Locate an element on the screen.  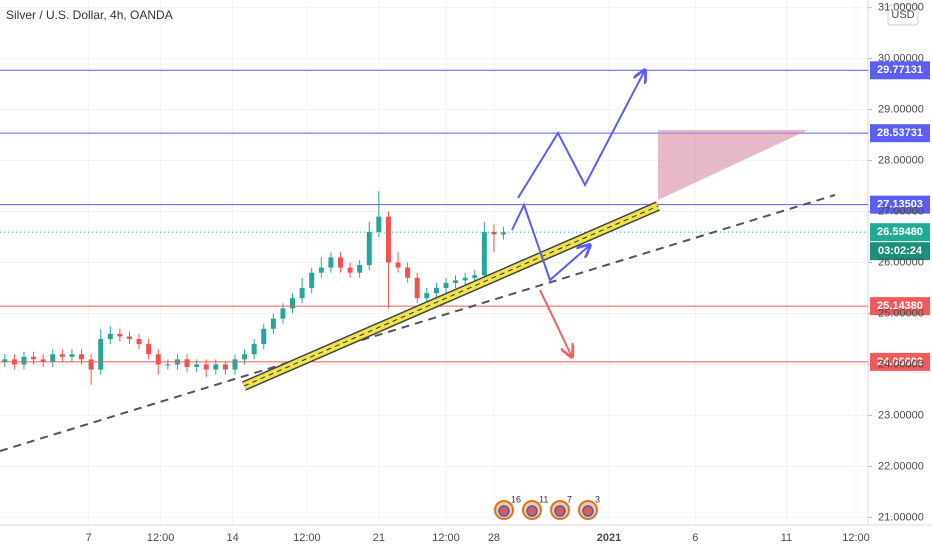
event-count: 3 is located at coordinates (597, 499).